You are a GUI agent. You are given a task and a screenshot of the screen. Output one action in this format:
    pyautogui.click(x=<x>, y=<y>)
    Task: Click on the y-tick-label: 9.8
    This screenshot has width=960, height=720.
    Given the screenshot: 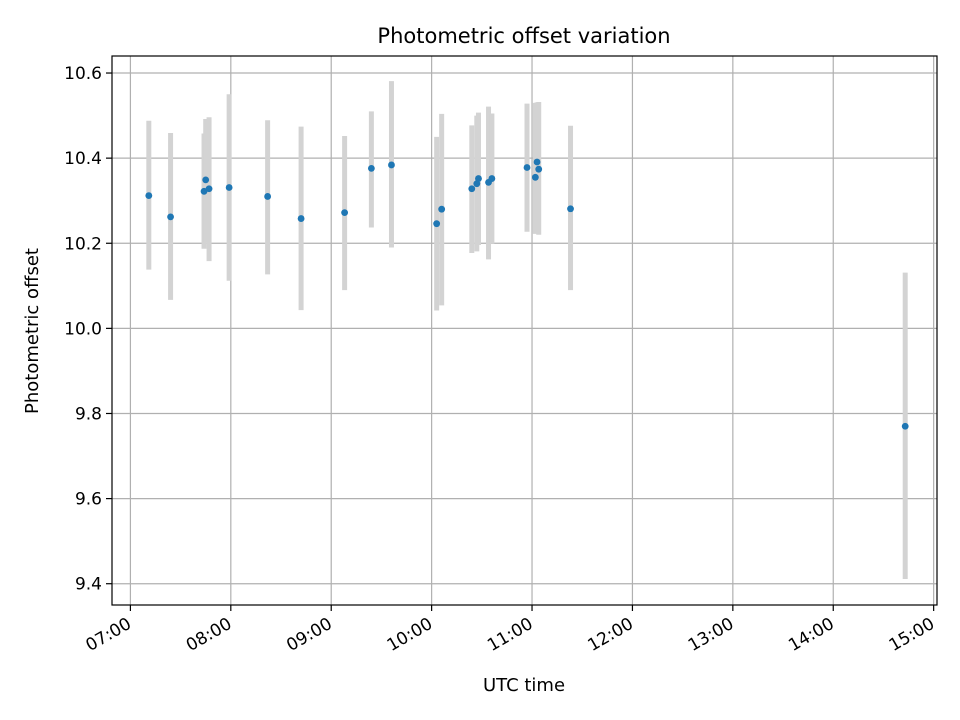 What is the action you would take?
    pyautogui.click(x=88, y=414)
    